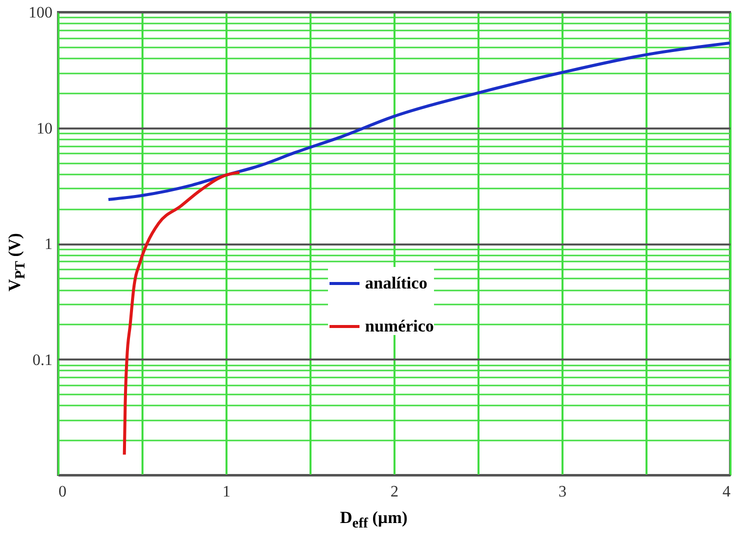 This screenshot has height=544, width=745. I want to click on x-tick-label: 2, so click(394, 492).